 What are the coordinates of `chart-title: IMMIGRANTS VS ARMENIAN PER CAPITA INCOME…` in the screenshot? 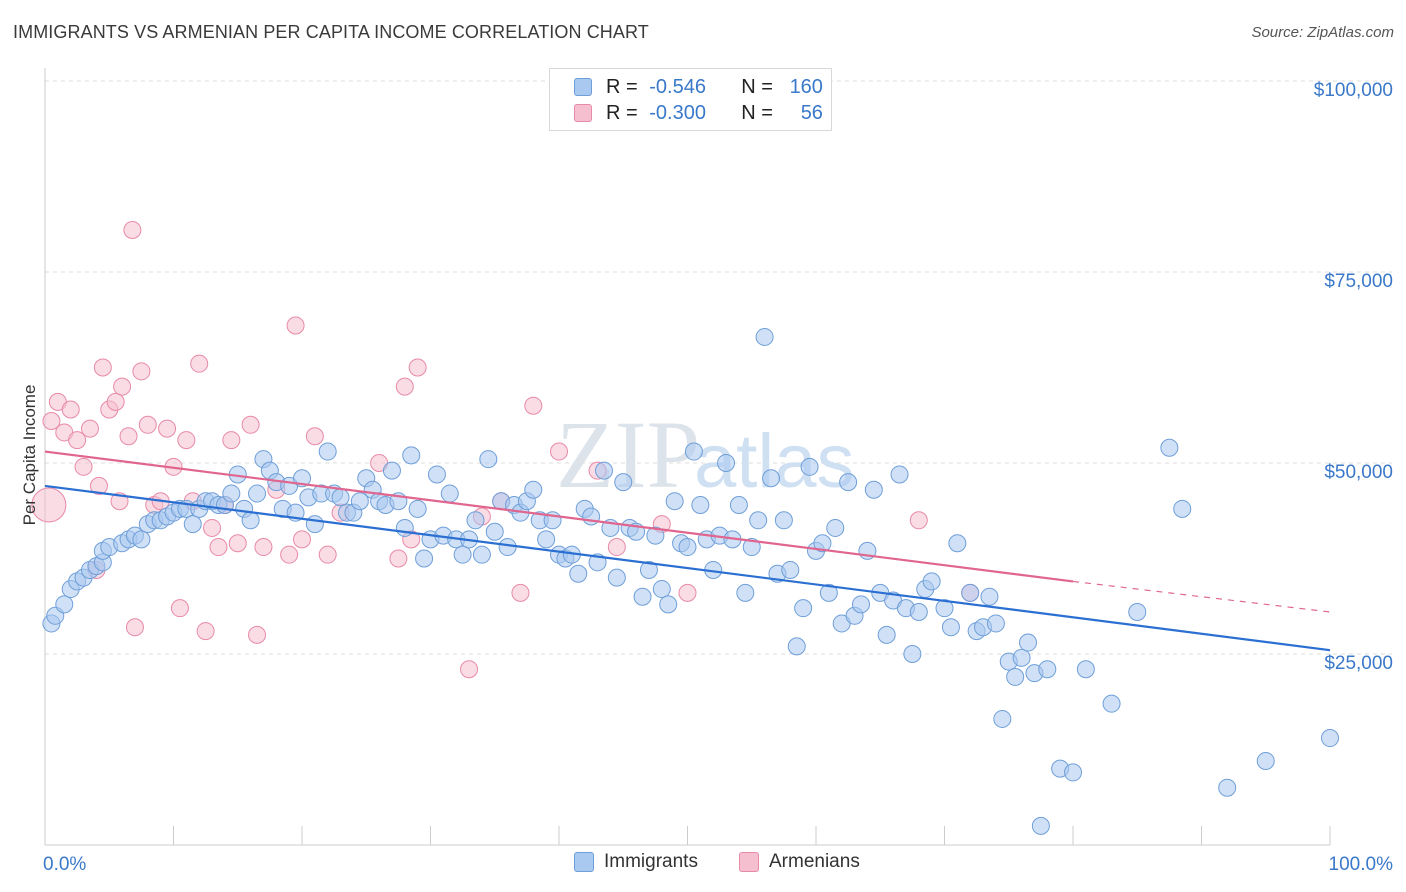 It's located at (331, 32).